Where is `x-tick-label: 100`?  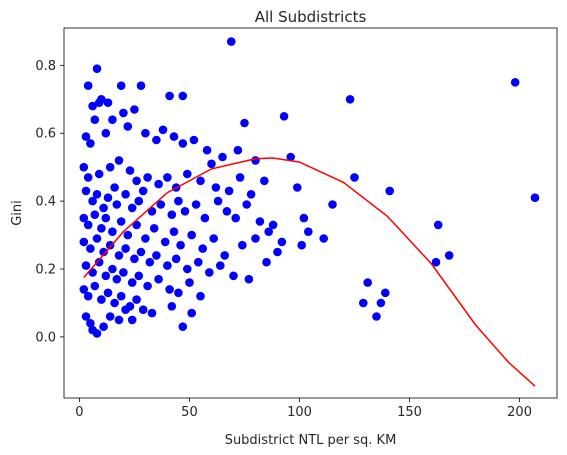
x-tick-label: 100 is located at coordinates (299, 412).